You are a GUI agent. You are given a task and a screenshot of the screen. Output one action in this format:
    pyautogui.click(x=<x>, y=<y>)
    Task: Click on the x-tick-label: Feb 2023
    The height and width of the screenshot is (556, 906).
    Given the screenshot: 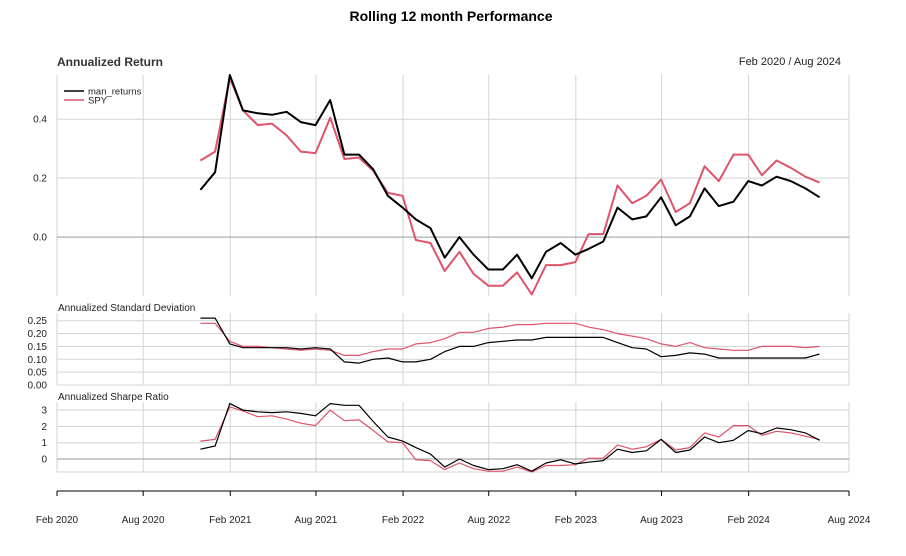 What is the action you would take?
    pyautogui.click(x=576, y=520)
    